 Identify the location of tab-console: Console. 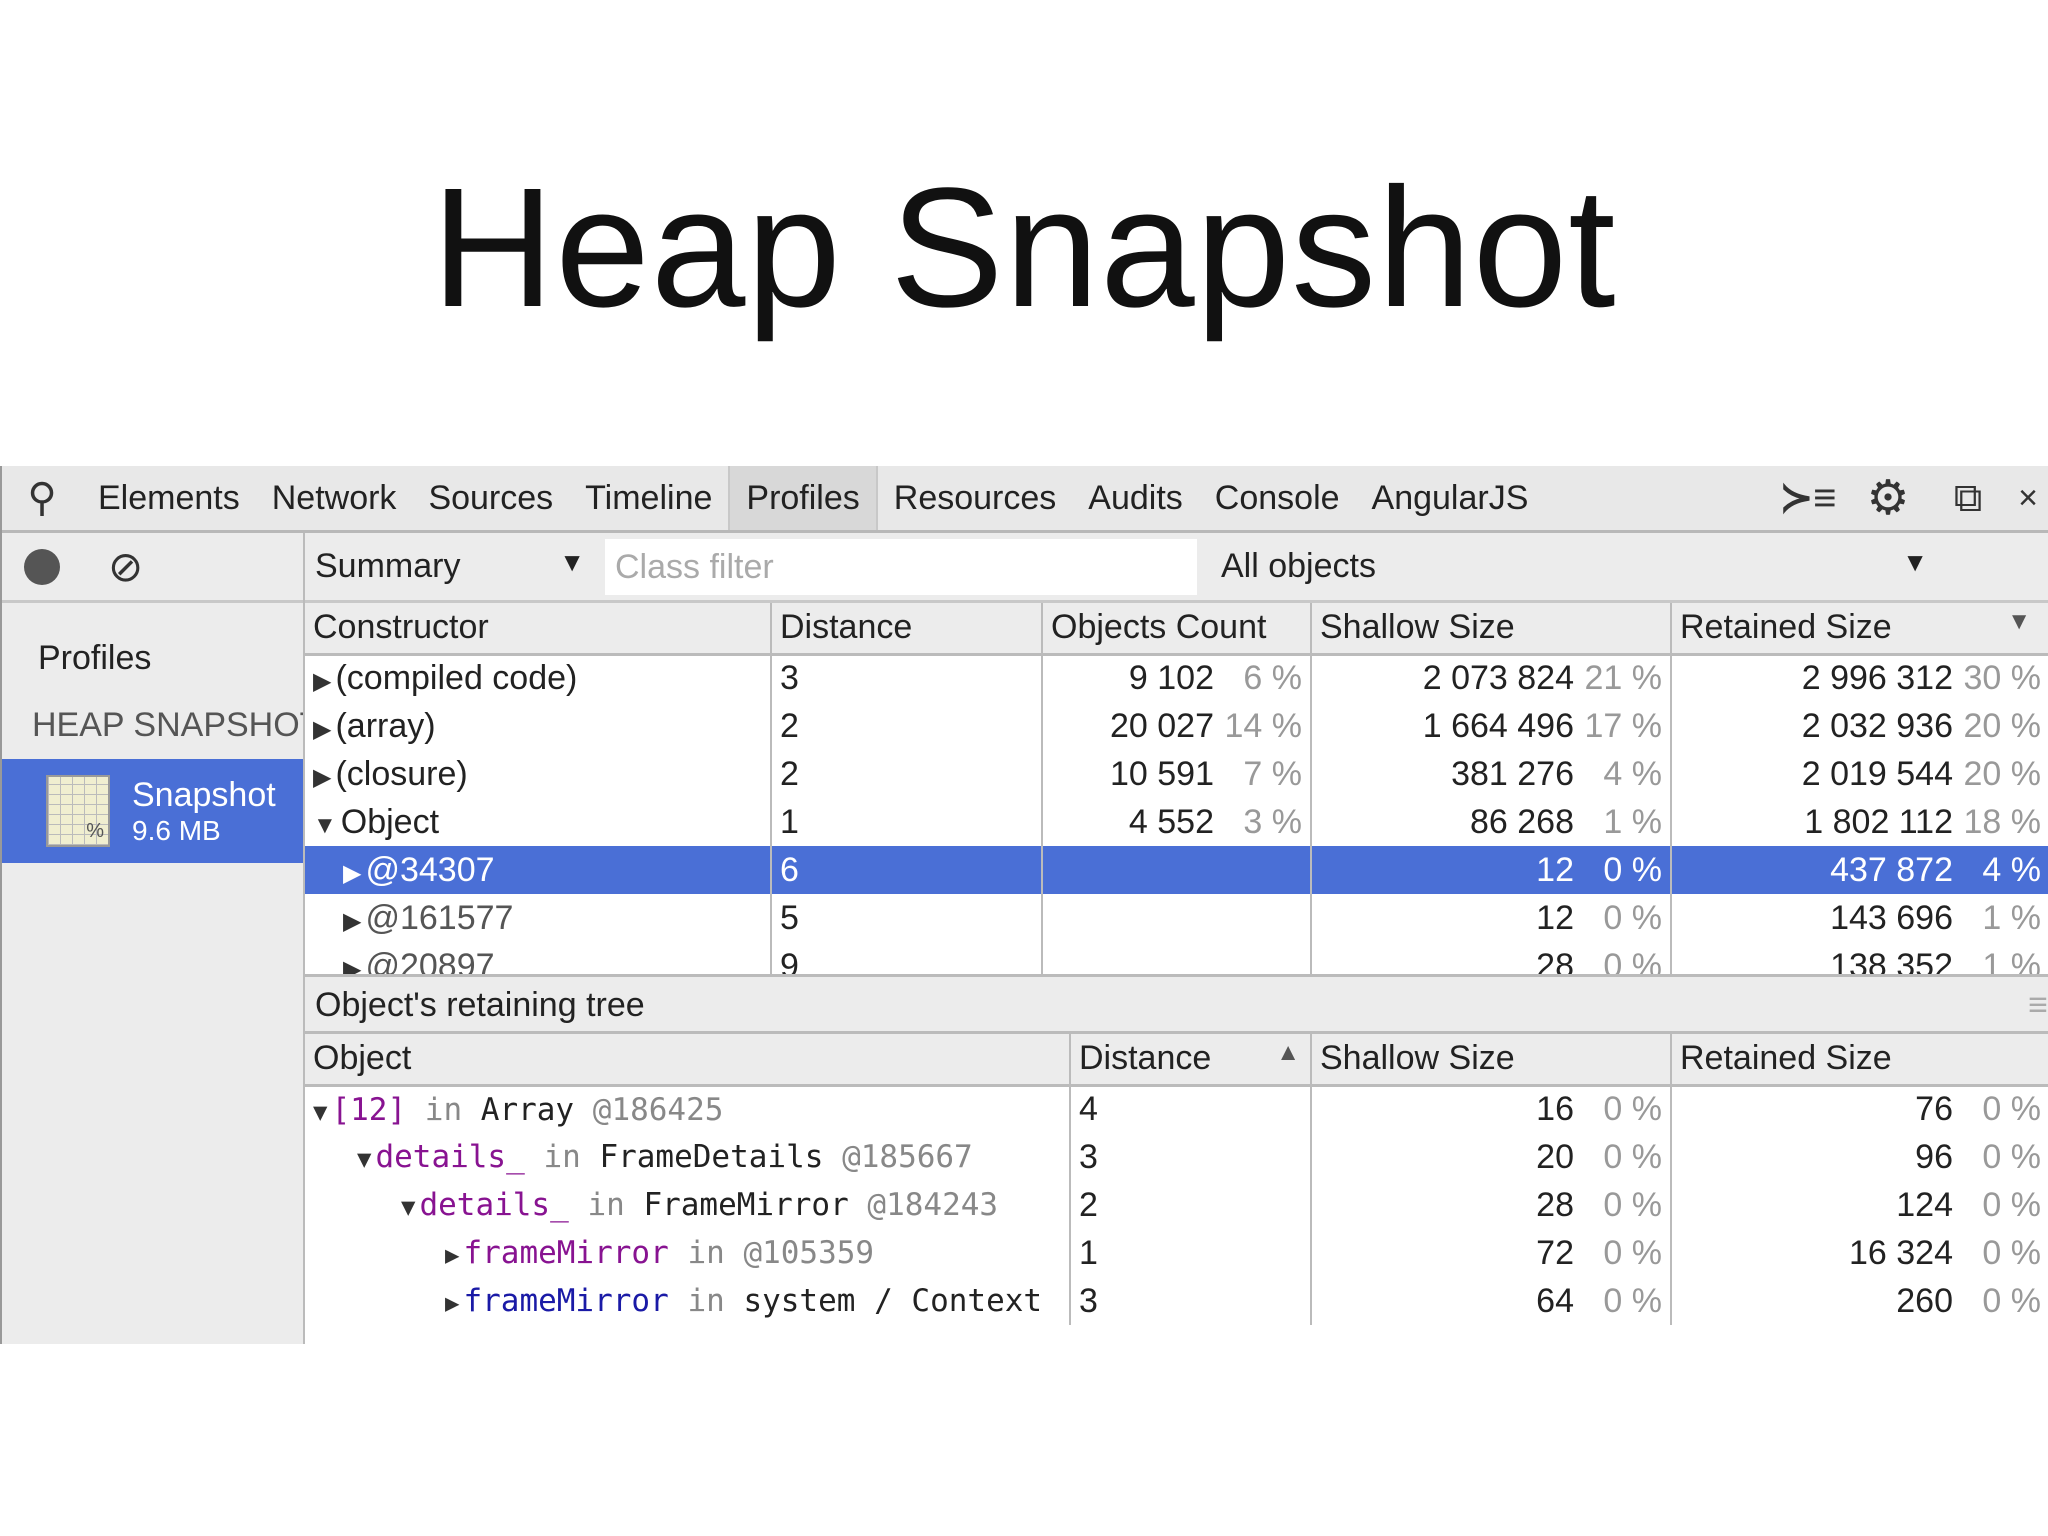
(1277, 498).